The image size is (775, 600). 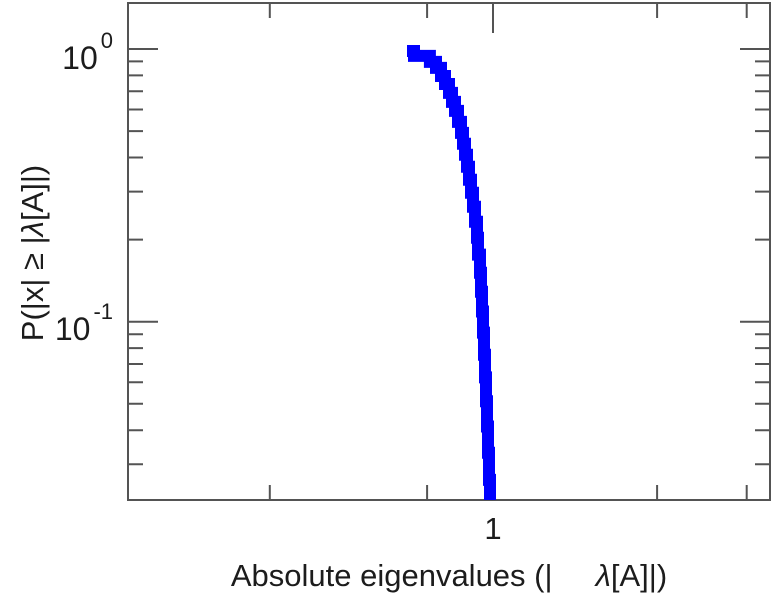 I want to click on y-axis-label: P(|x| ≥ |λ[A]|), so click(x=33, y=253).